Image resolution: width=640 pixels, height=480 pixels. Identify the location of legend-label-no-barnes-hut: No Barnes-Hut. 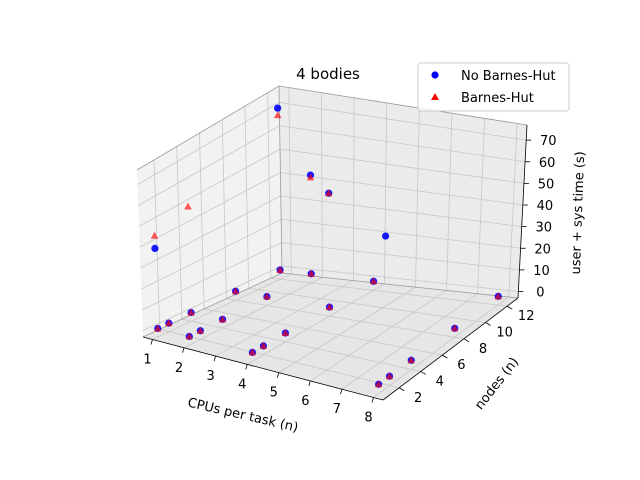
(508, 76).